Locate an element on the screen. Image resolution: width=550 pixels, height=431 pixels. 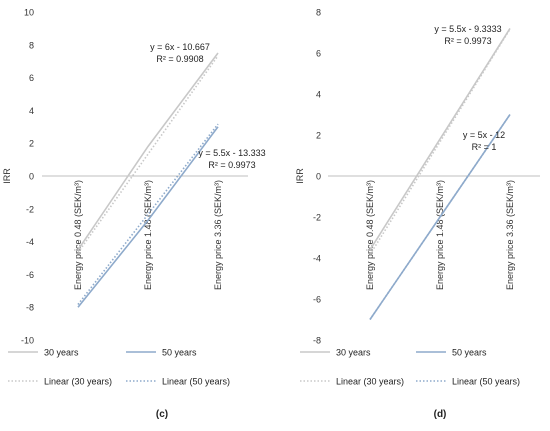
trendline-equation: y = 5x - 12 is located at coordinates (484, 135).